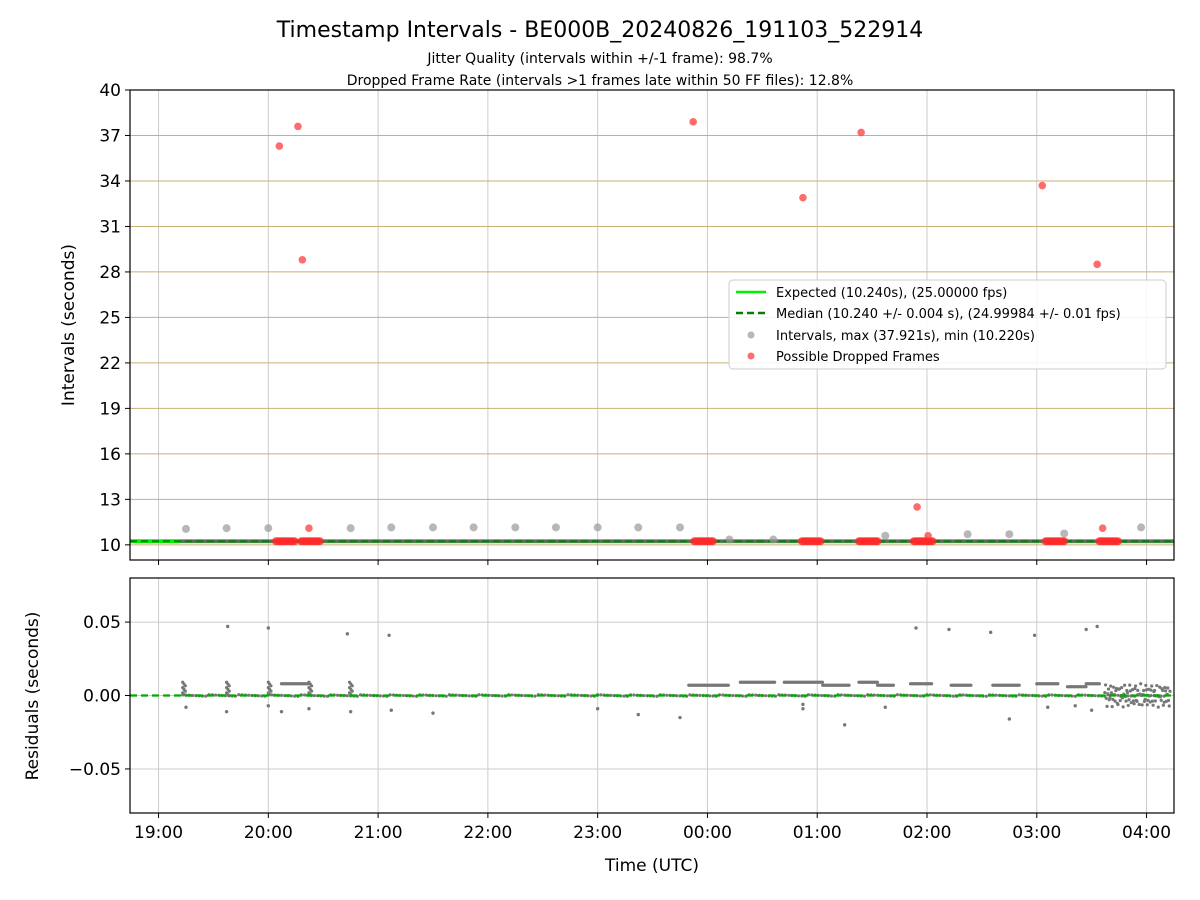  I want to click on top-y-tick-label: 19, so click(110, 409).